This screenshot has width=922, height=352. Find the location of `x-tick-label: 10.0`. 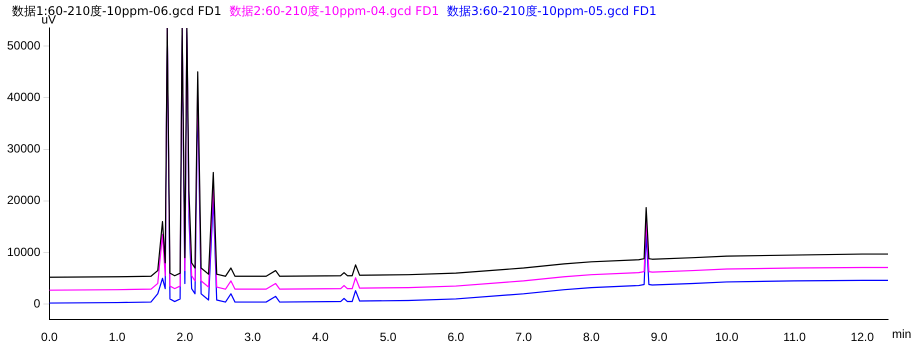

x-tick-label: 10.0 is located at coordinates (727, 337).